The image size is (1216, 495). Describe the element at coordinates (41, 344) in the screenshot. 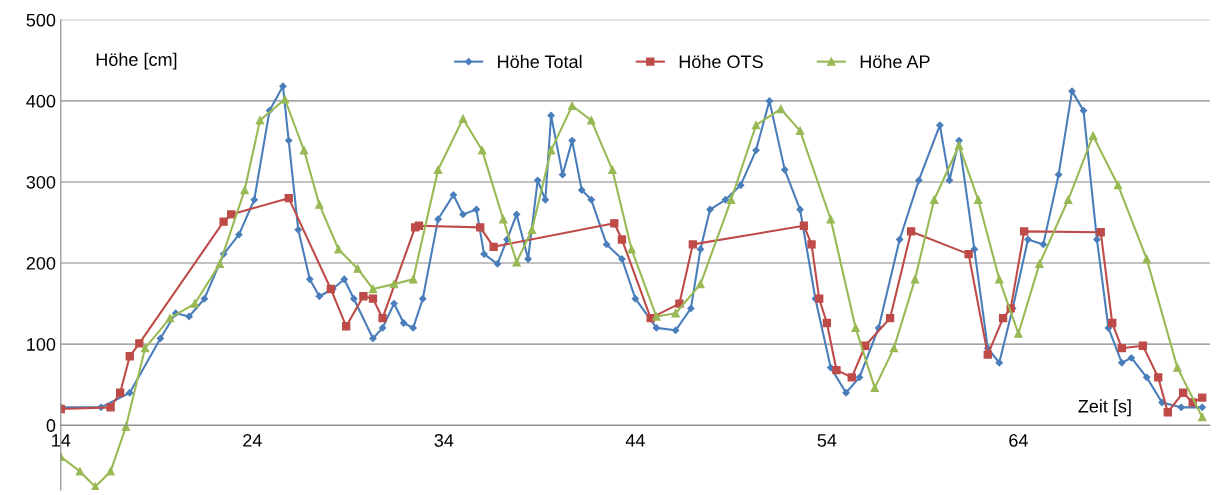

I see `y-tick-label: 100` at that location.